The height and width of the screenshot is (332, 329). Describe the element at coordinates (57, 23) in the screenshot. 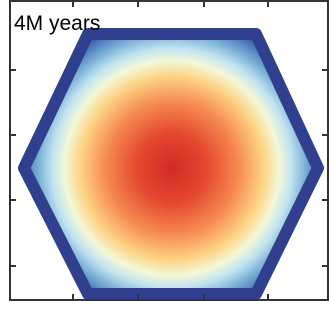

I see `panel-label: 4M years` at that location.